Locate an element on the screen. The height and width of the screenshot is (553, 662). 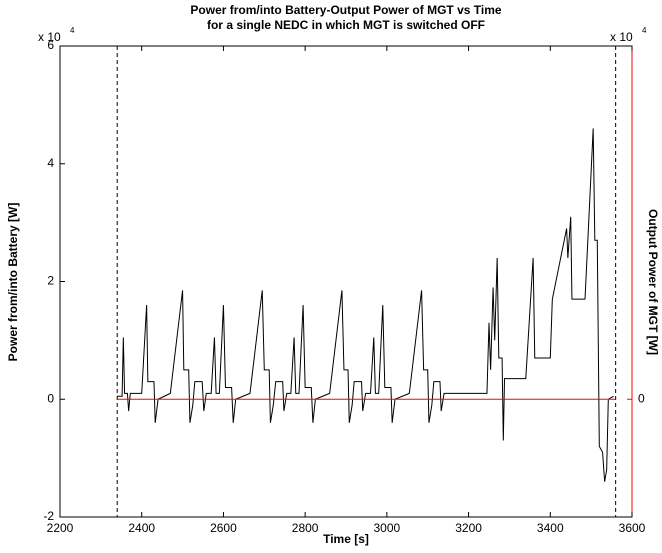
y-multiplier: x 10 is located at coordinates (49, 37).